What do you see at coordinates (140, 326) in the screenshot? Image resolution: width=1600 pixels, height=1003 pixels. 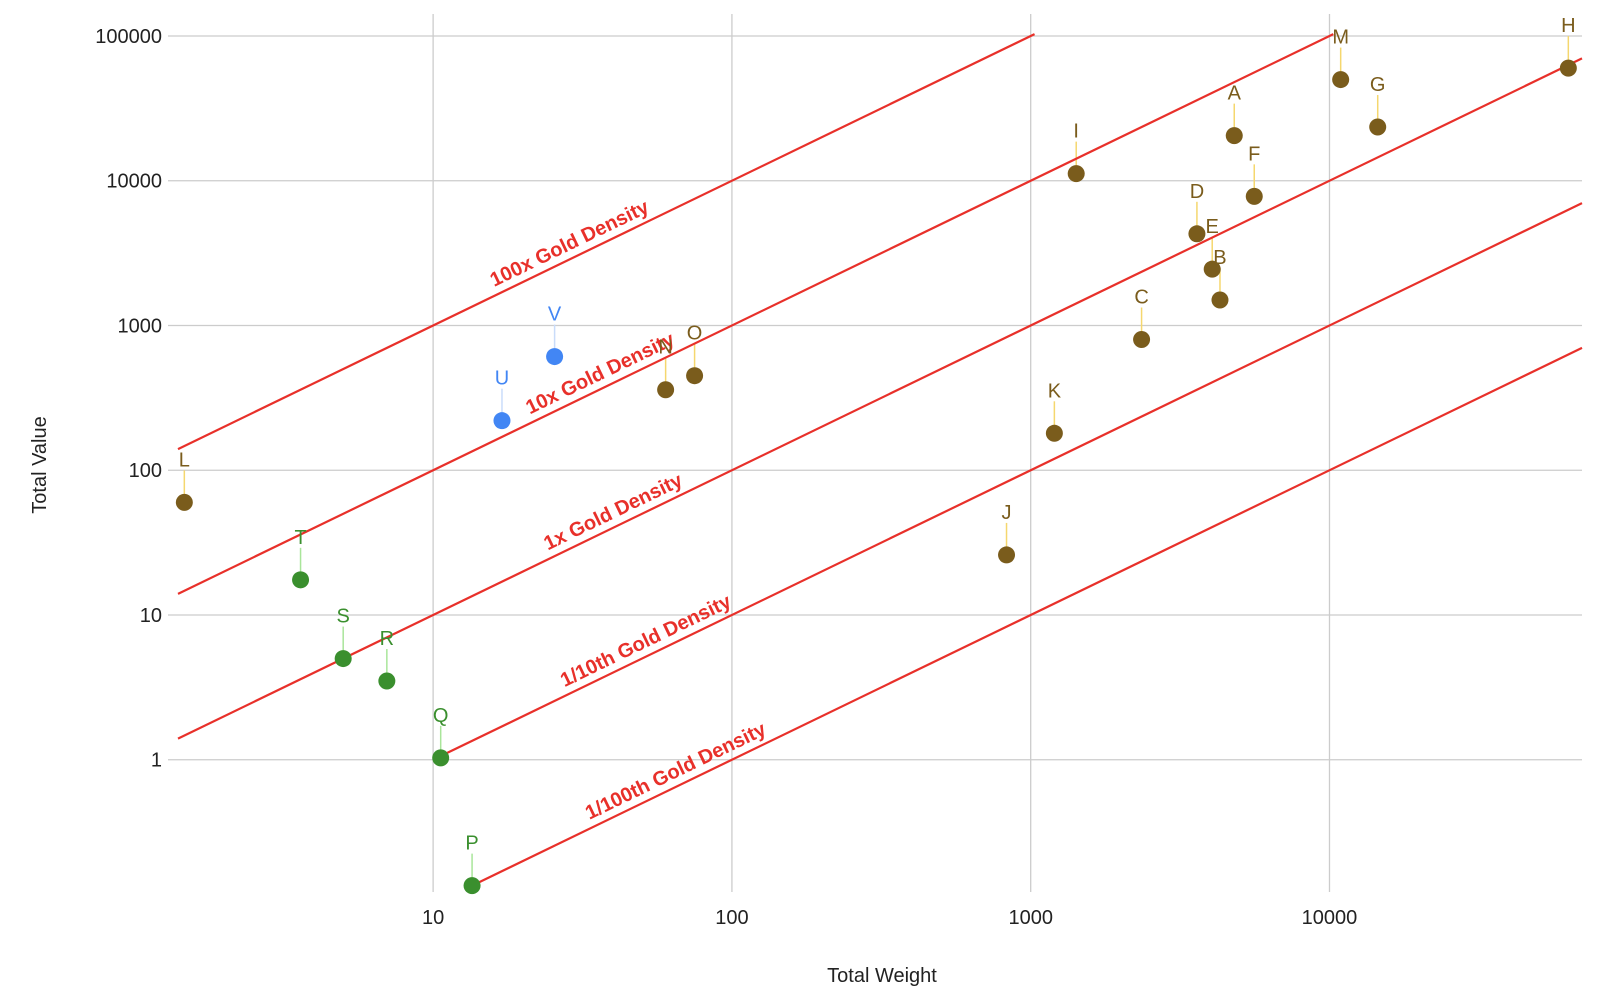 I see `y-tick-label: 1000` at bounding box center [140, 326].